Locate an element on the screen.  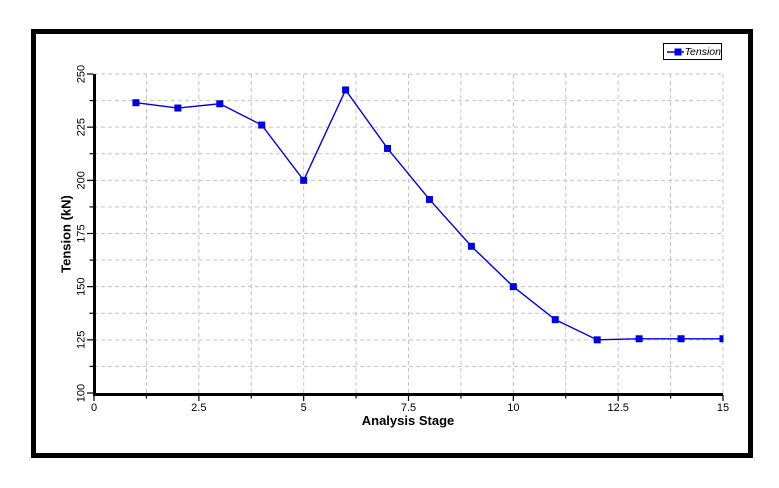
y-tick-label: 100 is located at coordinates (82, 393).